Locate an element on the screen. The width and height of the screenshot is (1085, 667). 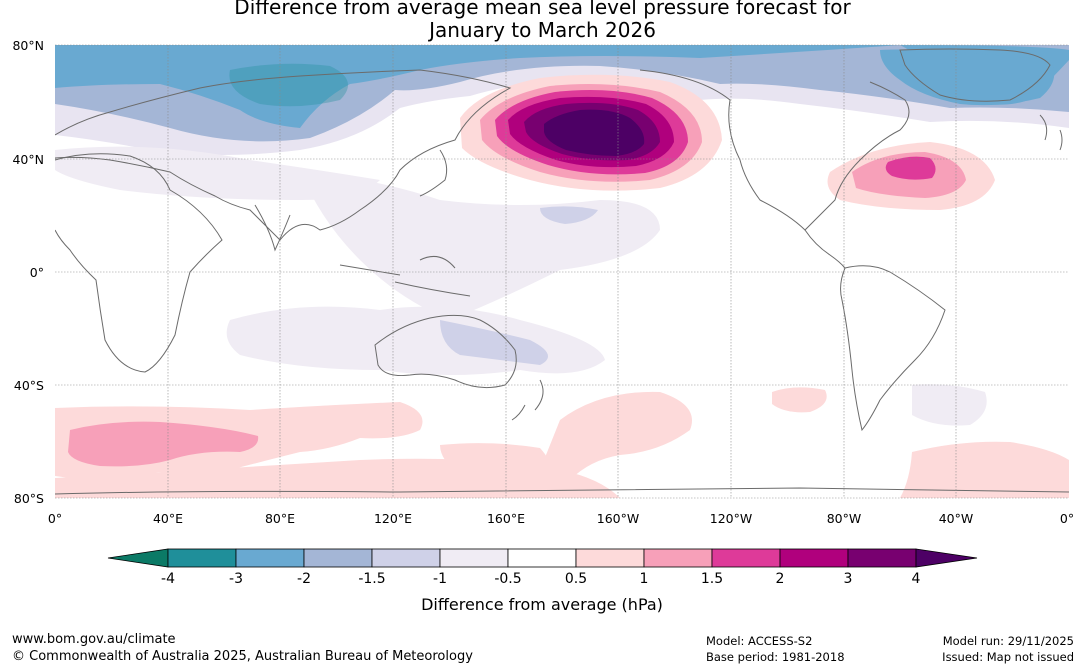
lon-label-80w: 80°W is located at coordinates (844, 518).